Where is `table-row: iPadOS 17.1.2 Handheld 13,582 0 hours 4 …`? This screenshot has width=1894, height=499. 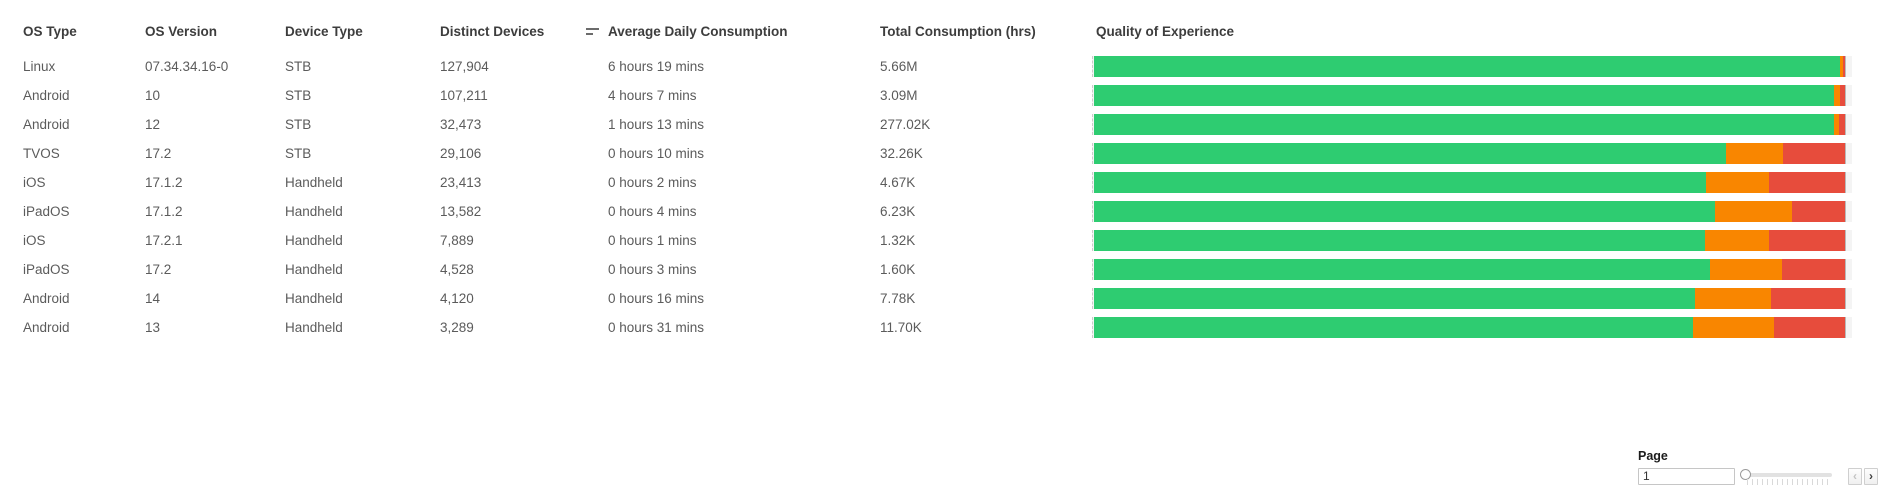 table-row: iPadOS 17.1.2 Handheld 13,582 0 hours 4 … is located at coordinates (947, 211).